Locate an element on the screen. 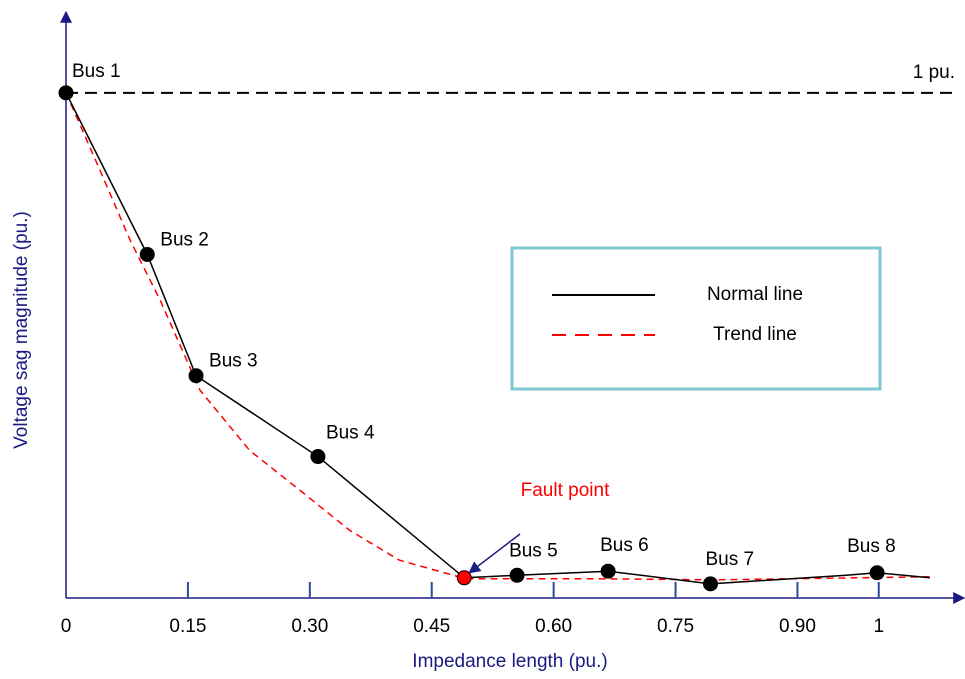 The width and height of the screenshot is (965, 679). bus-label: Bus 7 is located at coordinates (729, 559).